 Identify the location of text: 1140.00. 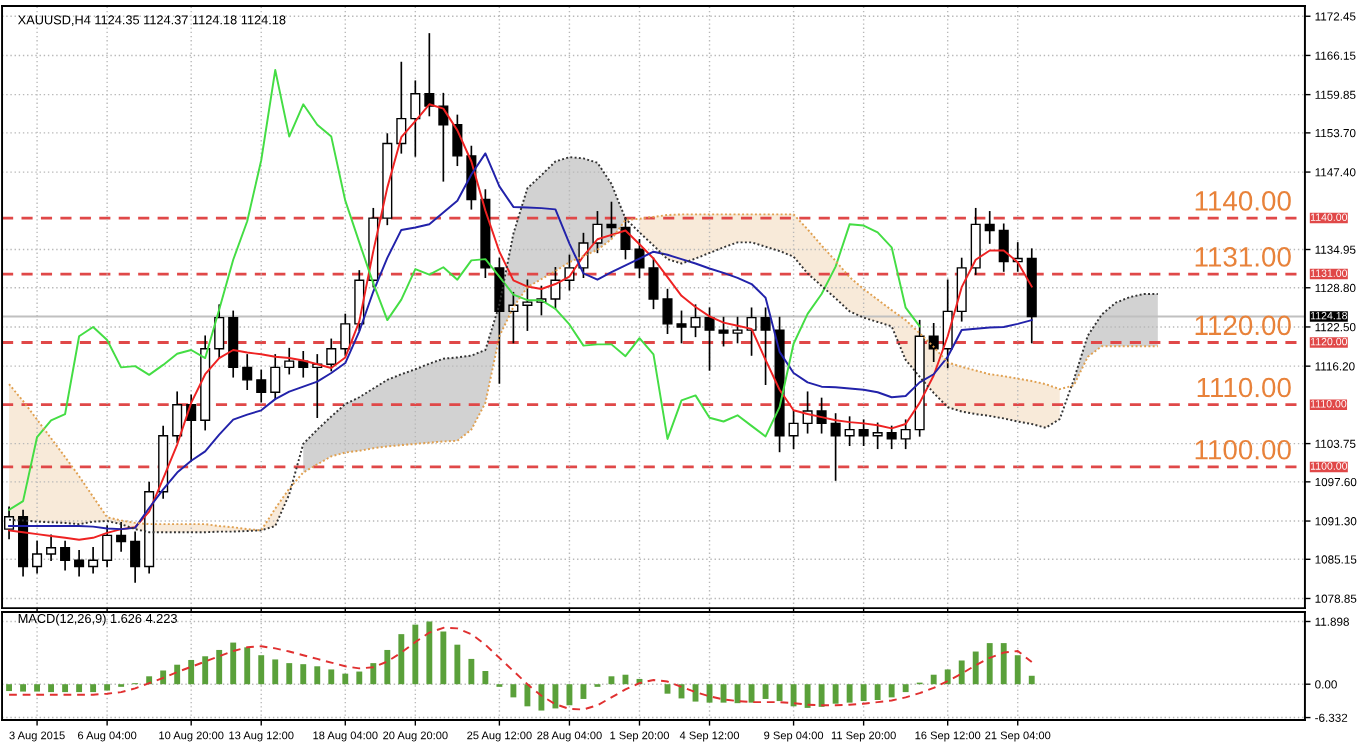
(1243, 201).